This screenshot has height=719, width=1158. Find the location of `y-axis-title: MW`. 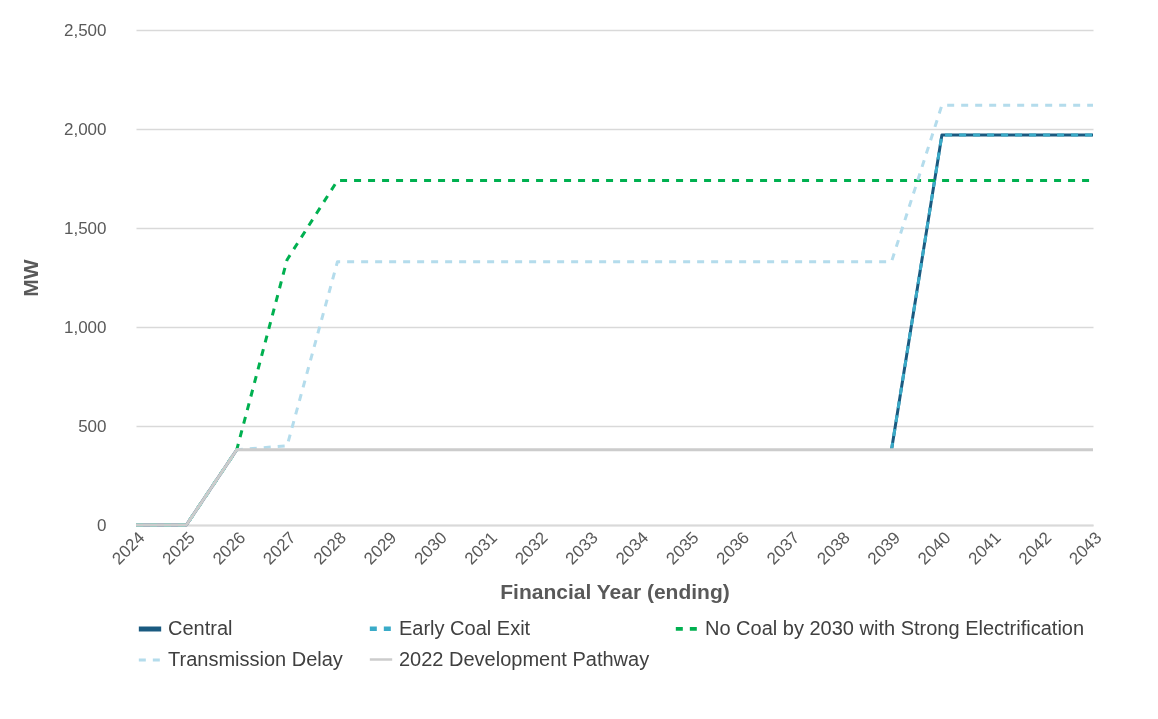

y-axis-title: MW is located at coordinates (30, 278).